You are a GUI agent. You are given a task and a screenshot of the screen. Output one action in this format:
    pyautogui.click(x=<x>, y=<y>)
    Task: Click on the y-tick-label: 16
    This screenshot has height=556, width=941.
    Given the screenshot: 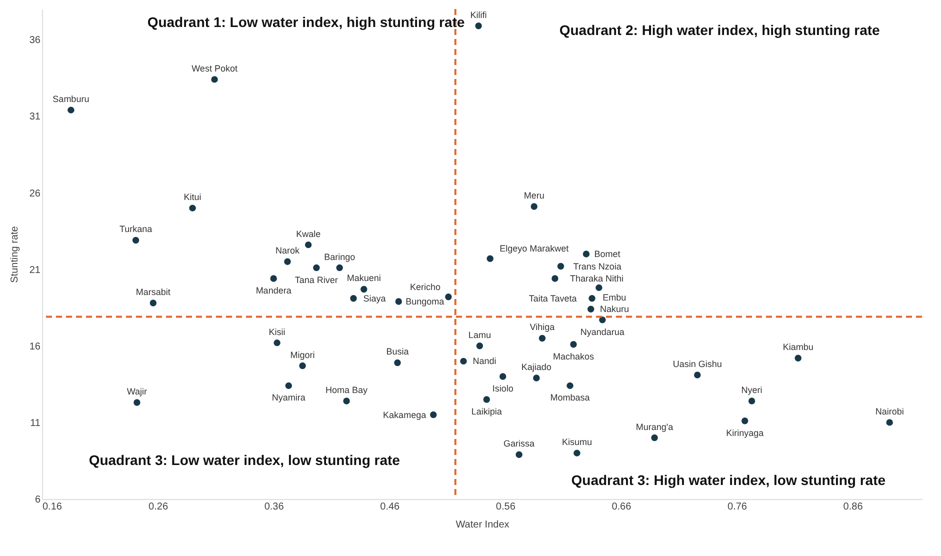 What is the action you would take?
    pyautogui.click(x=35, y=346)
    